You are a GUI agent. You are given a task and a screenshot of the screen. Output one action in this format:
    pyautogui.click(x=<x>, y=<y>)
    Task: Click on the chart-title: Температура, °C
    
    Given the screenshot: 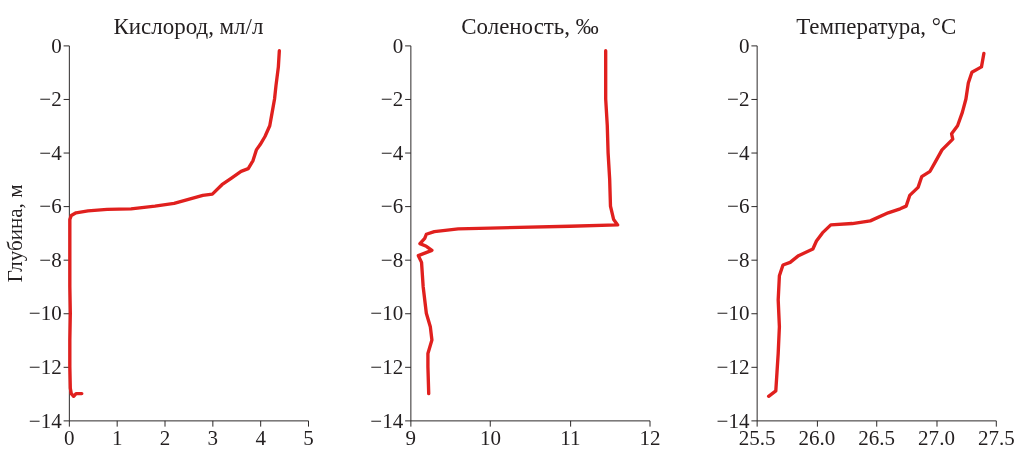 What is the action you would take?
    pyautogui.click(x=876, y=26)
    